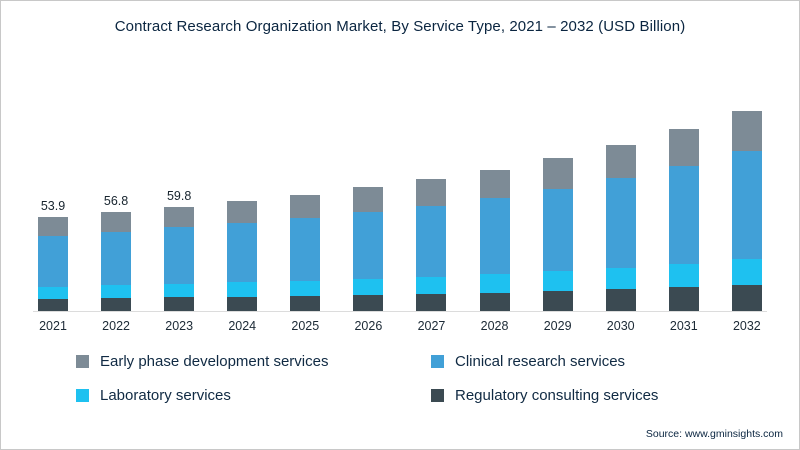 The height and width of the screenshot is (450, 800). I want to click on source-note: Source: www.gminsights.com, so click(714, 434).